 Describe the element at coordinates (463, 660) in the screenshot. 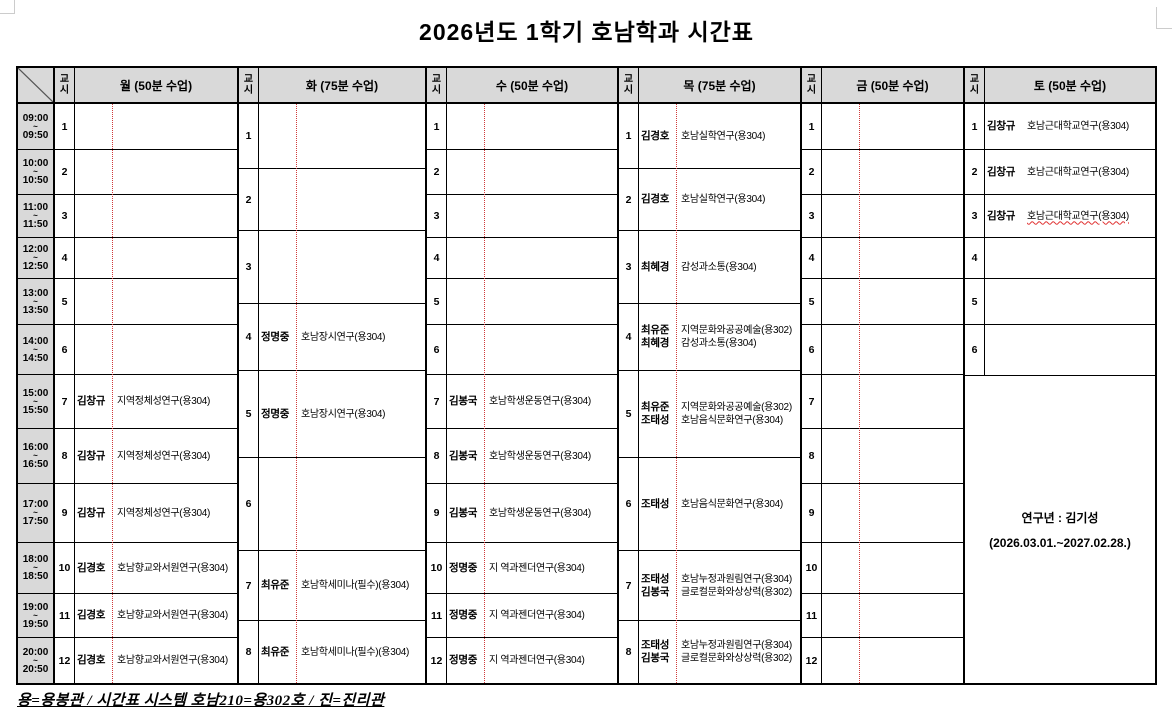

I see `instructor-name: 정명중` at that location.